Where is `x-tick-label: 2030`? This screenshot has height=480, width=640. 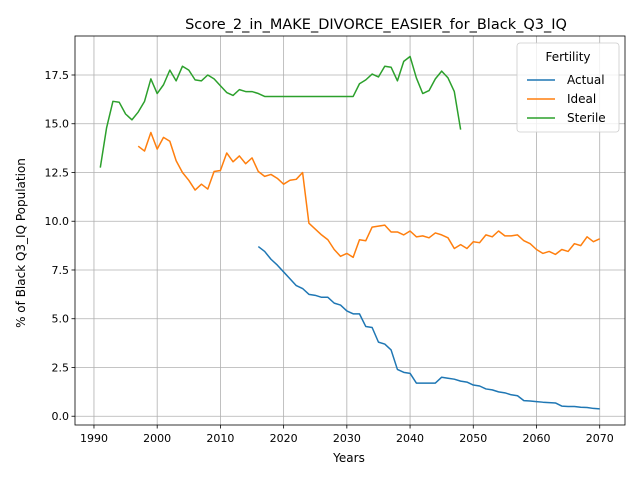
x-tick-label: 2030 is located at coordinates (347, 438).